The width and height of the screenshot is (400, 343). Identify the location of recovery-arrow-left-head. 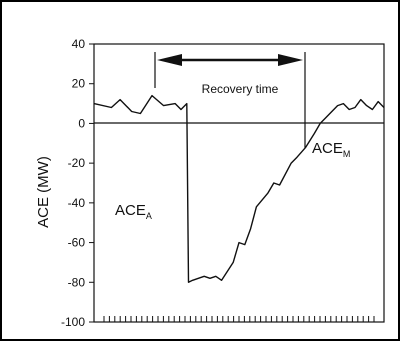
(169, 60).